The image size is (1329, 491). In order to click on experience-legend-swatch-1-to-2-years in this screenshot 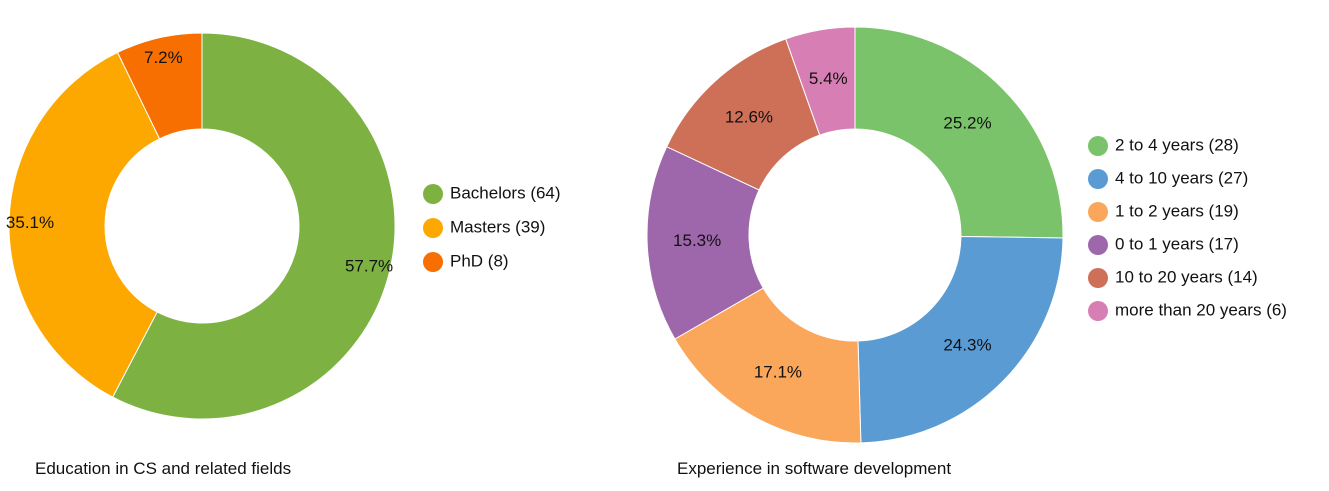, I will do `click(1098, 212)`.